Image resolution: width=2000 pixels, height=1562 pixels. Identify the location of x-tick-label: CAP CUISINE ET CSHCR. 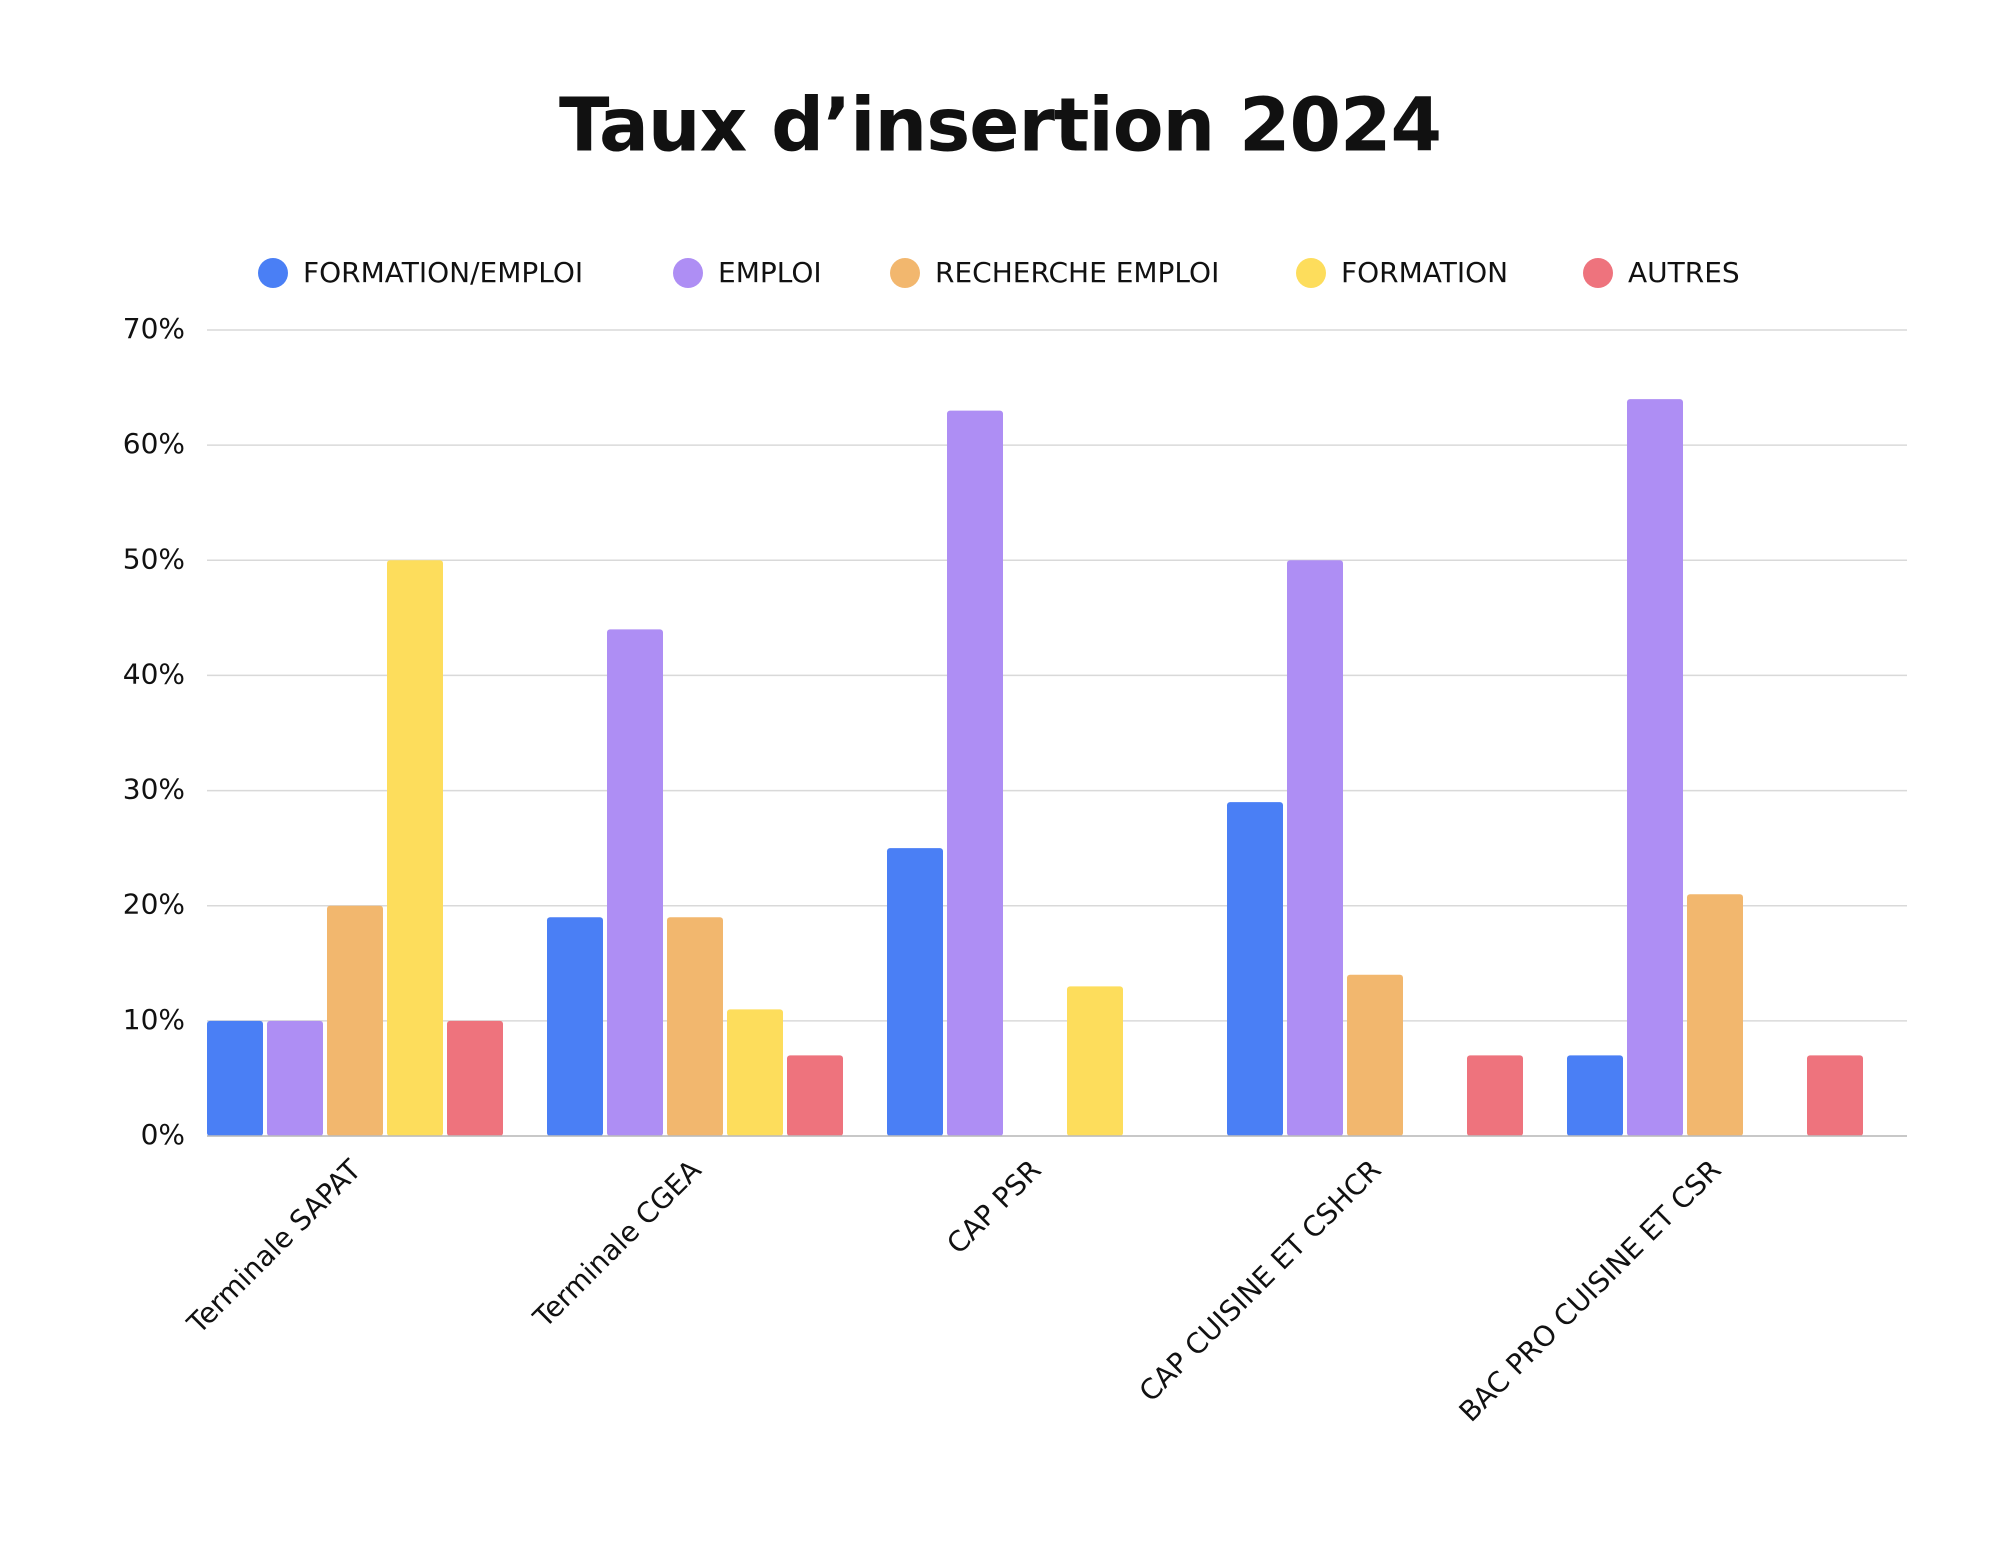
(1260, 1280).